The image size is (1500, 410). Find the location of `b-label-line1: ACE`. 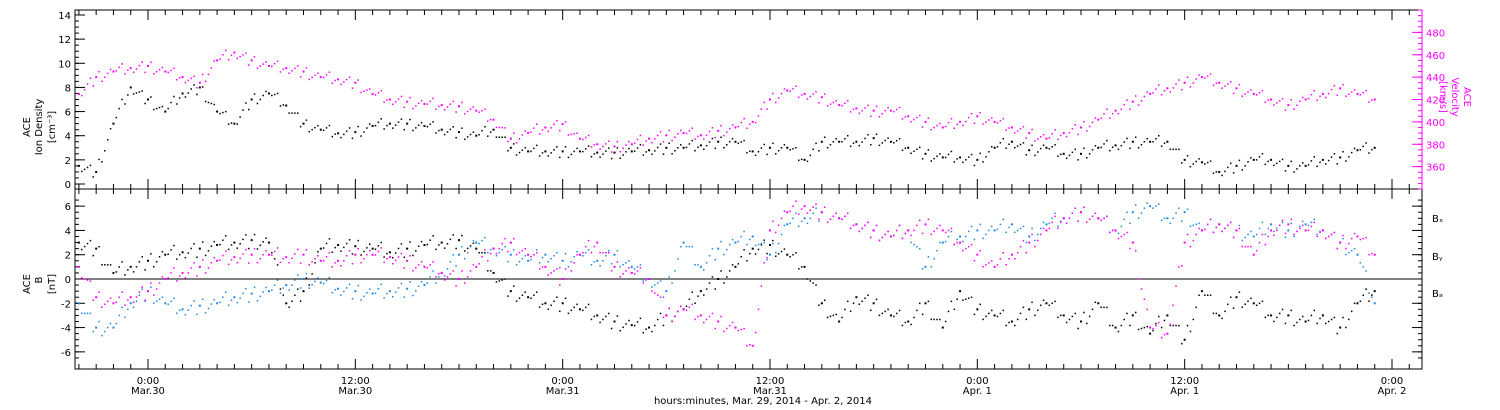

b-label-line1: ACE is located at coordinates (27, 284).